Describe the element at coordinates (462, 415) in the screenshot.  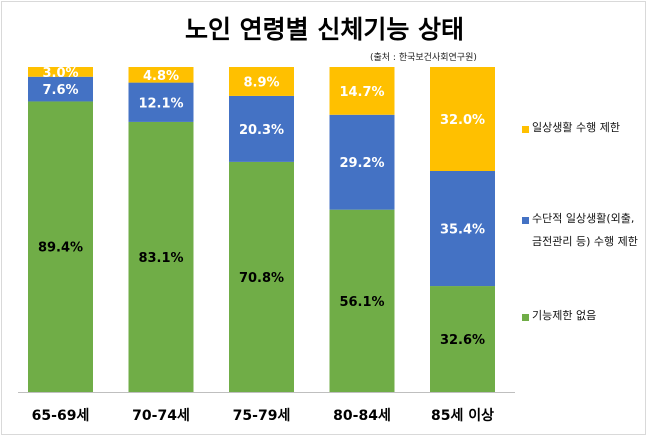
I see `x-tick-label: 85세 이상` at that location.